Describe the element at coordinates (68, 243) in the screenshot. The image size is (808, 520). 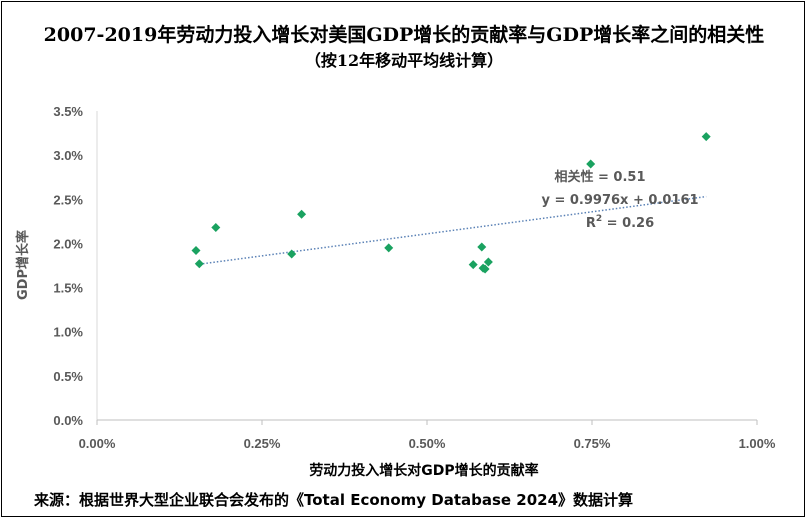
I see `y-tick-label: 2.0%` at that location.